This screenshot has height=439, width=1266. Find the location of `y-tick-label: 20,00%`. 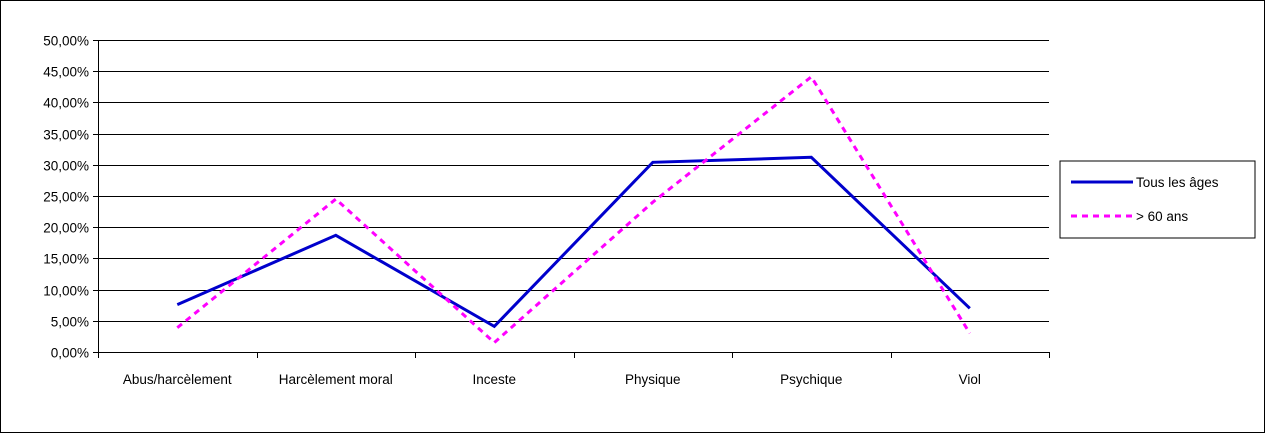

y-tick-label: 20,00% is located at coordinates (66, 228).